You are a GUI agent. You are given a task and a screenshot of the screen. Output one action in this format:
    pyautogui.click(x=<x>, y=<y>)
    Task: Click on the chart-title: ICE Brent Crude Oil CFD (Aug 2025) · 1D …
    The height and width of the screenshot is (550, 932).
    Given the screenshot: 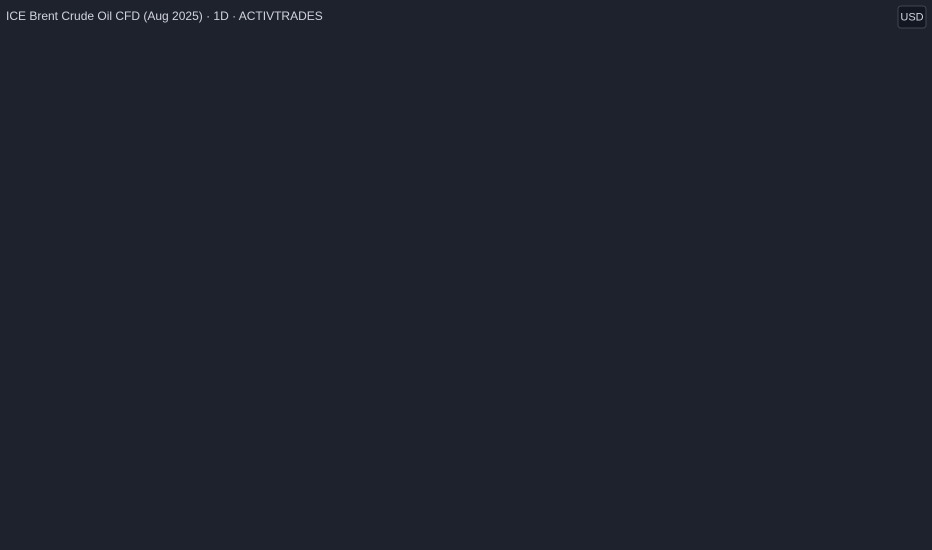 What is the action you would take?
    pyautogui.click(x=164, y=16)
    